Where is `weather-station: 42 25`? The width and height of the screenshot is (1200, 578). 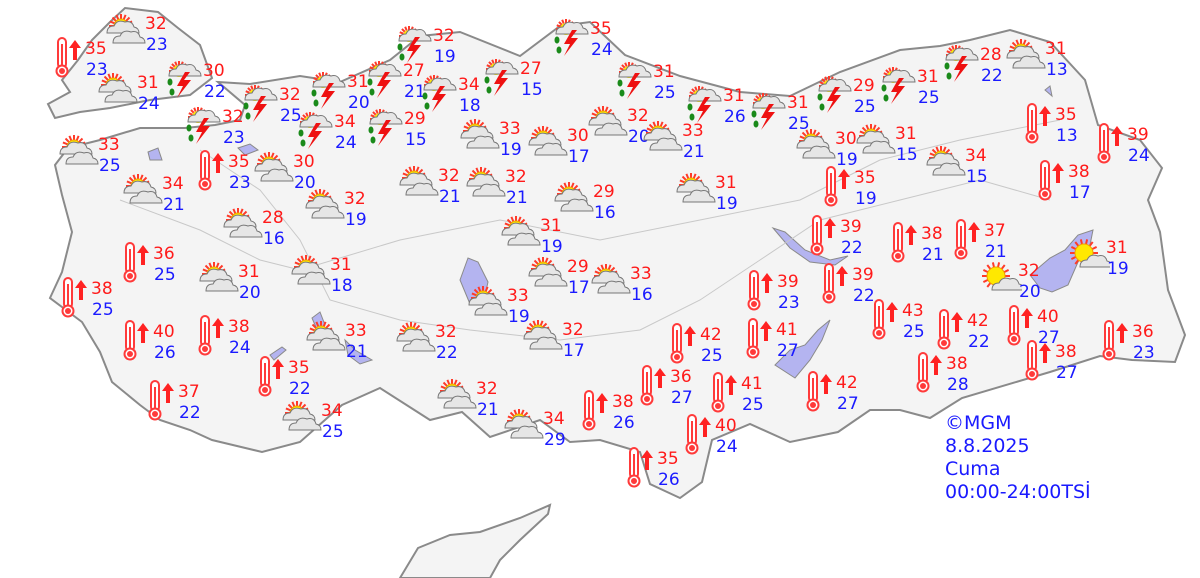
weather-station: 42 25 is located at coordinates (696, 344).